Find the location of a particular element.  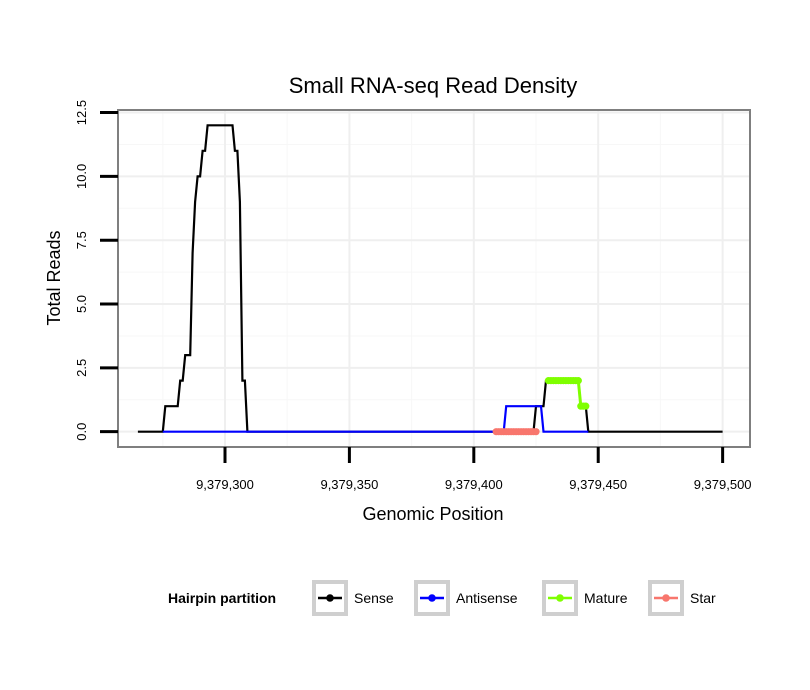

y-tick-label: 12.5 is located at coordinates (81, 112).